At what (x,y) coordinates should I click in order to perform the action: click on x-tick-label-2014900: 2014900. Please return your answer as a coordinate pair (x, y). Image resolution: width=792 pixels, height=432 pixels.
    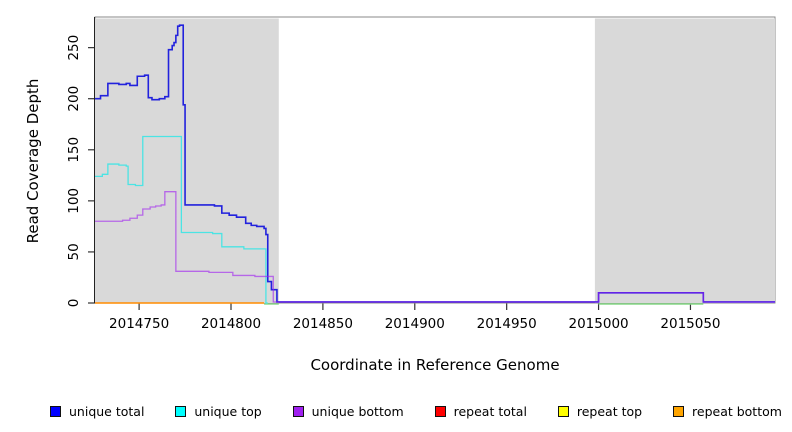
    Looking at the image, I should click on (415, 324).